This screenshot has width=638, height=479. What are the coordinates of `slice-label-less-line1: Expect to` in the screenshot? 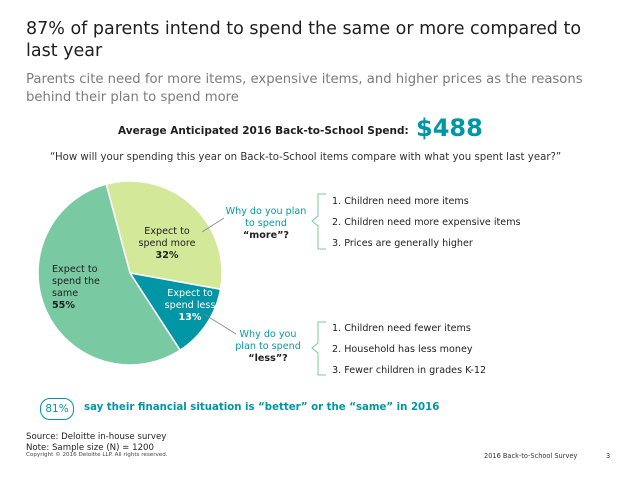 It's located at (190, 293).